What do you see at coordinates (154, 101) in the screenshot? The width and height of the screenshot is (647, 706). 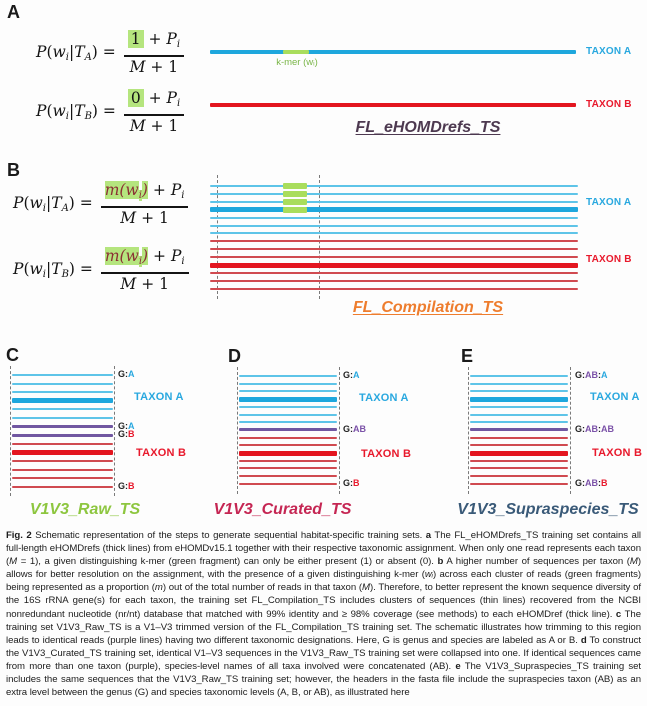 I see `formula-numerator: 0 + Pi` at bounding box center [154, 101].